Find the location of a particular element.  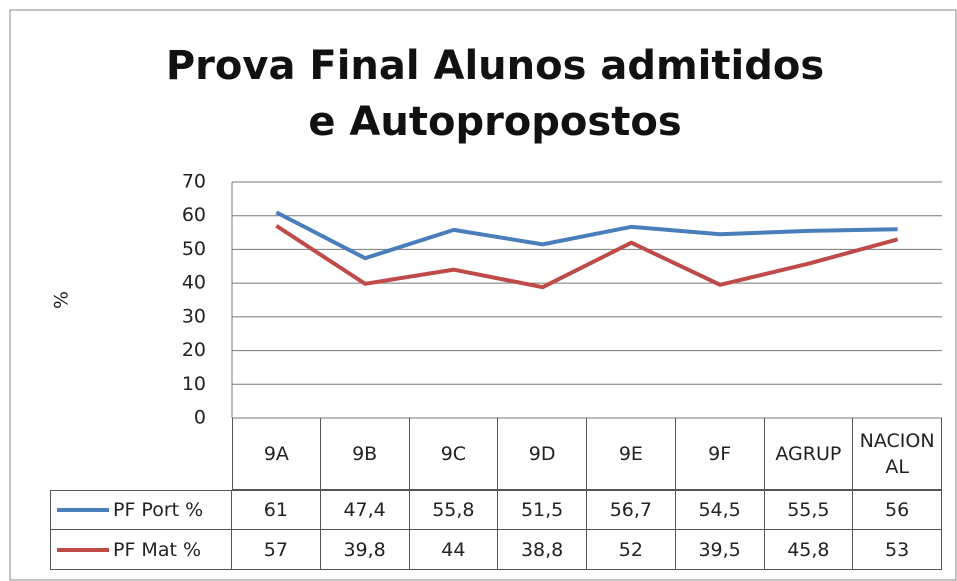

y-tick-label: 70 is located at coordinates (194, 182).